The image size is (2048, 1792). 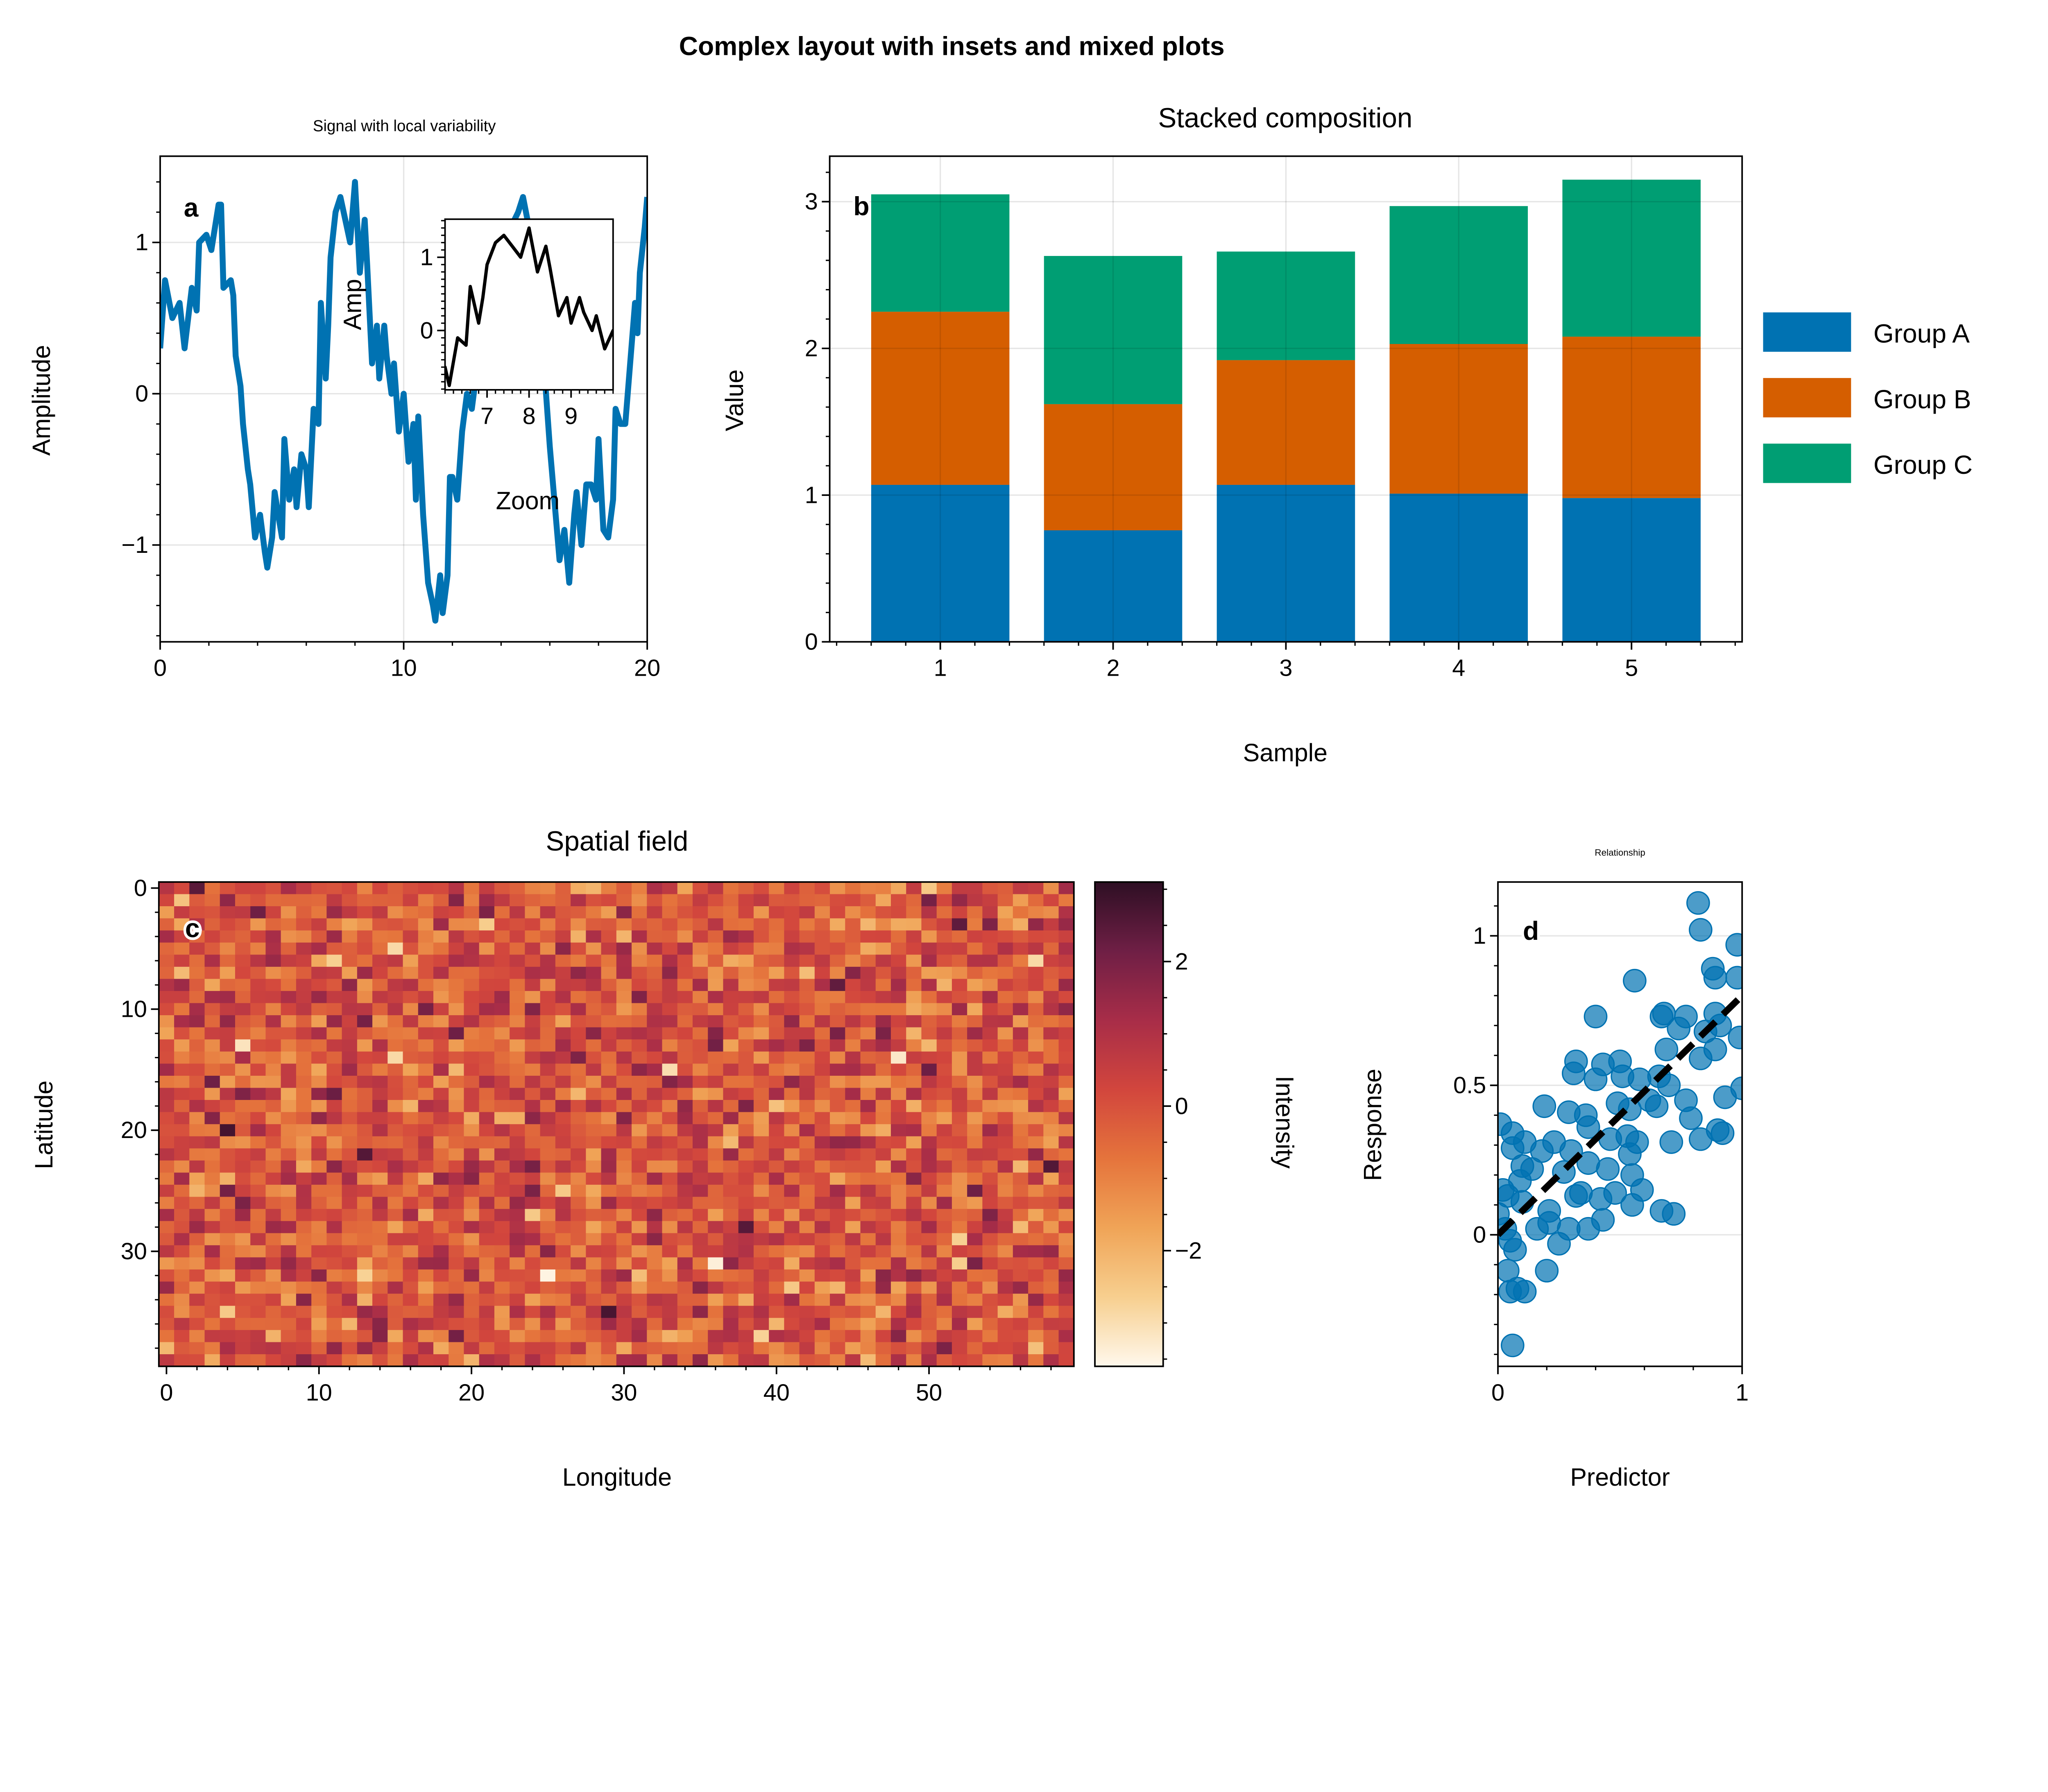 What do you see at coordinates (776, 1393) in the screenshot?
I see `panel-c-xtick-label: 40` at bounding box center [776, 1393].